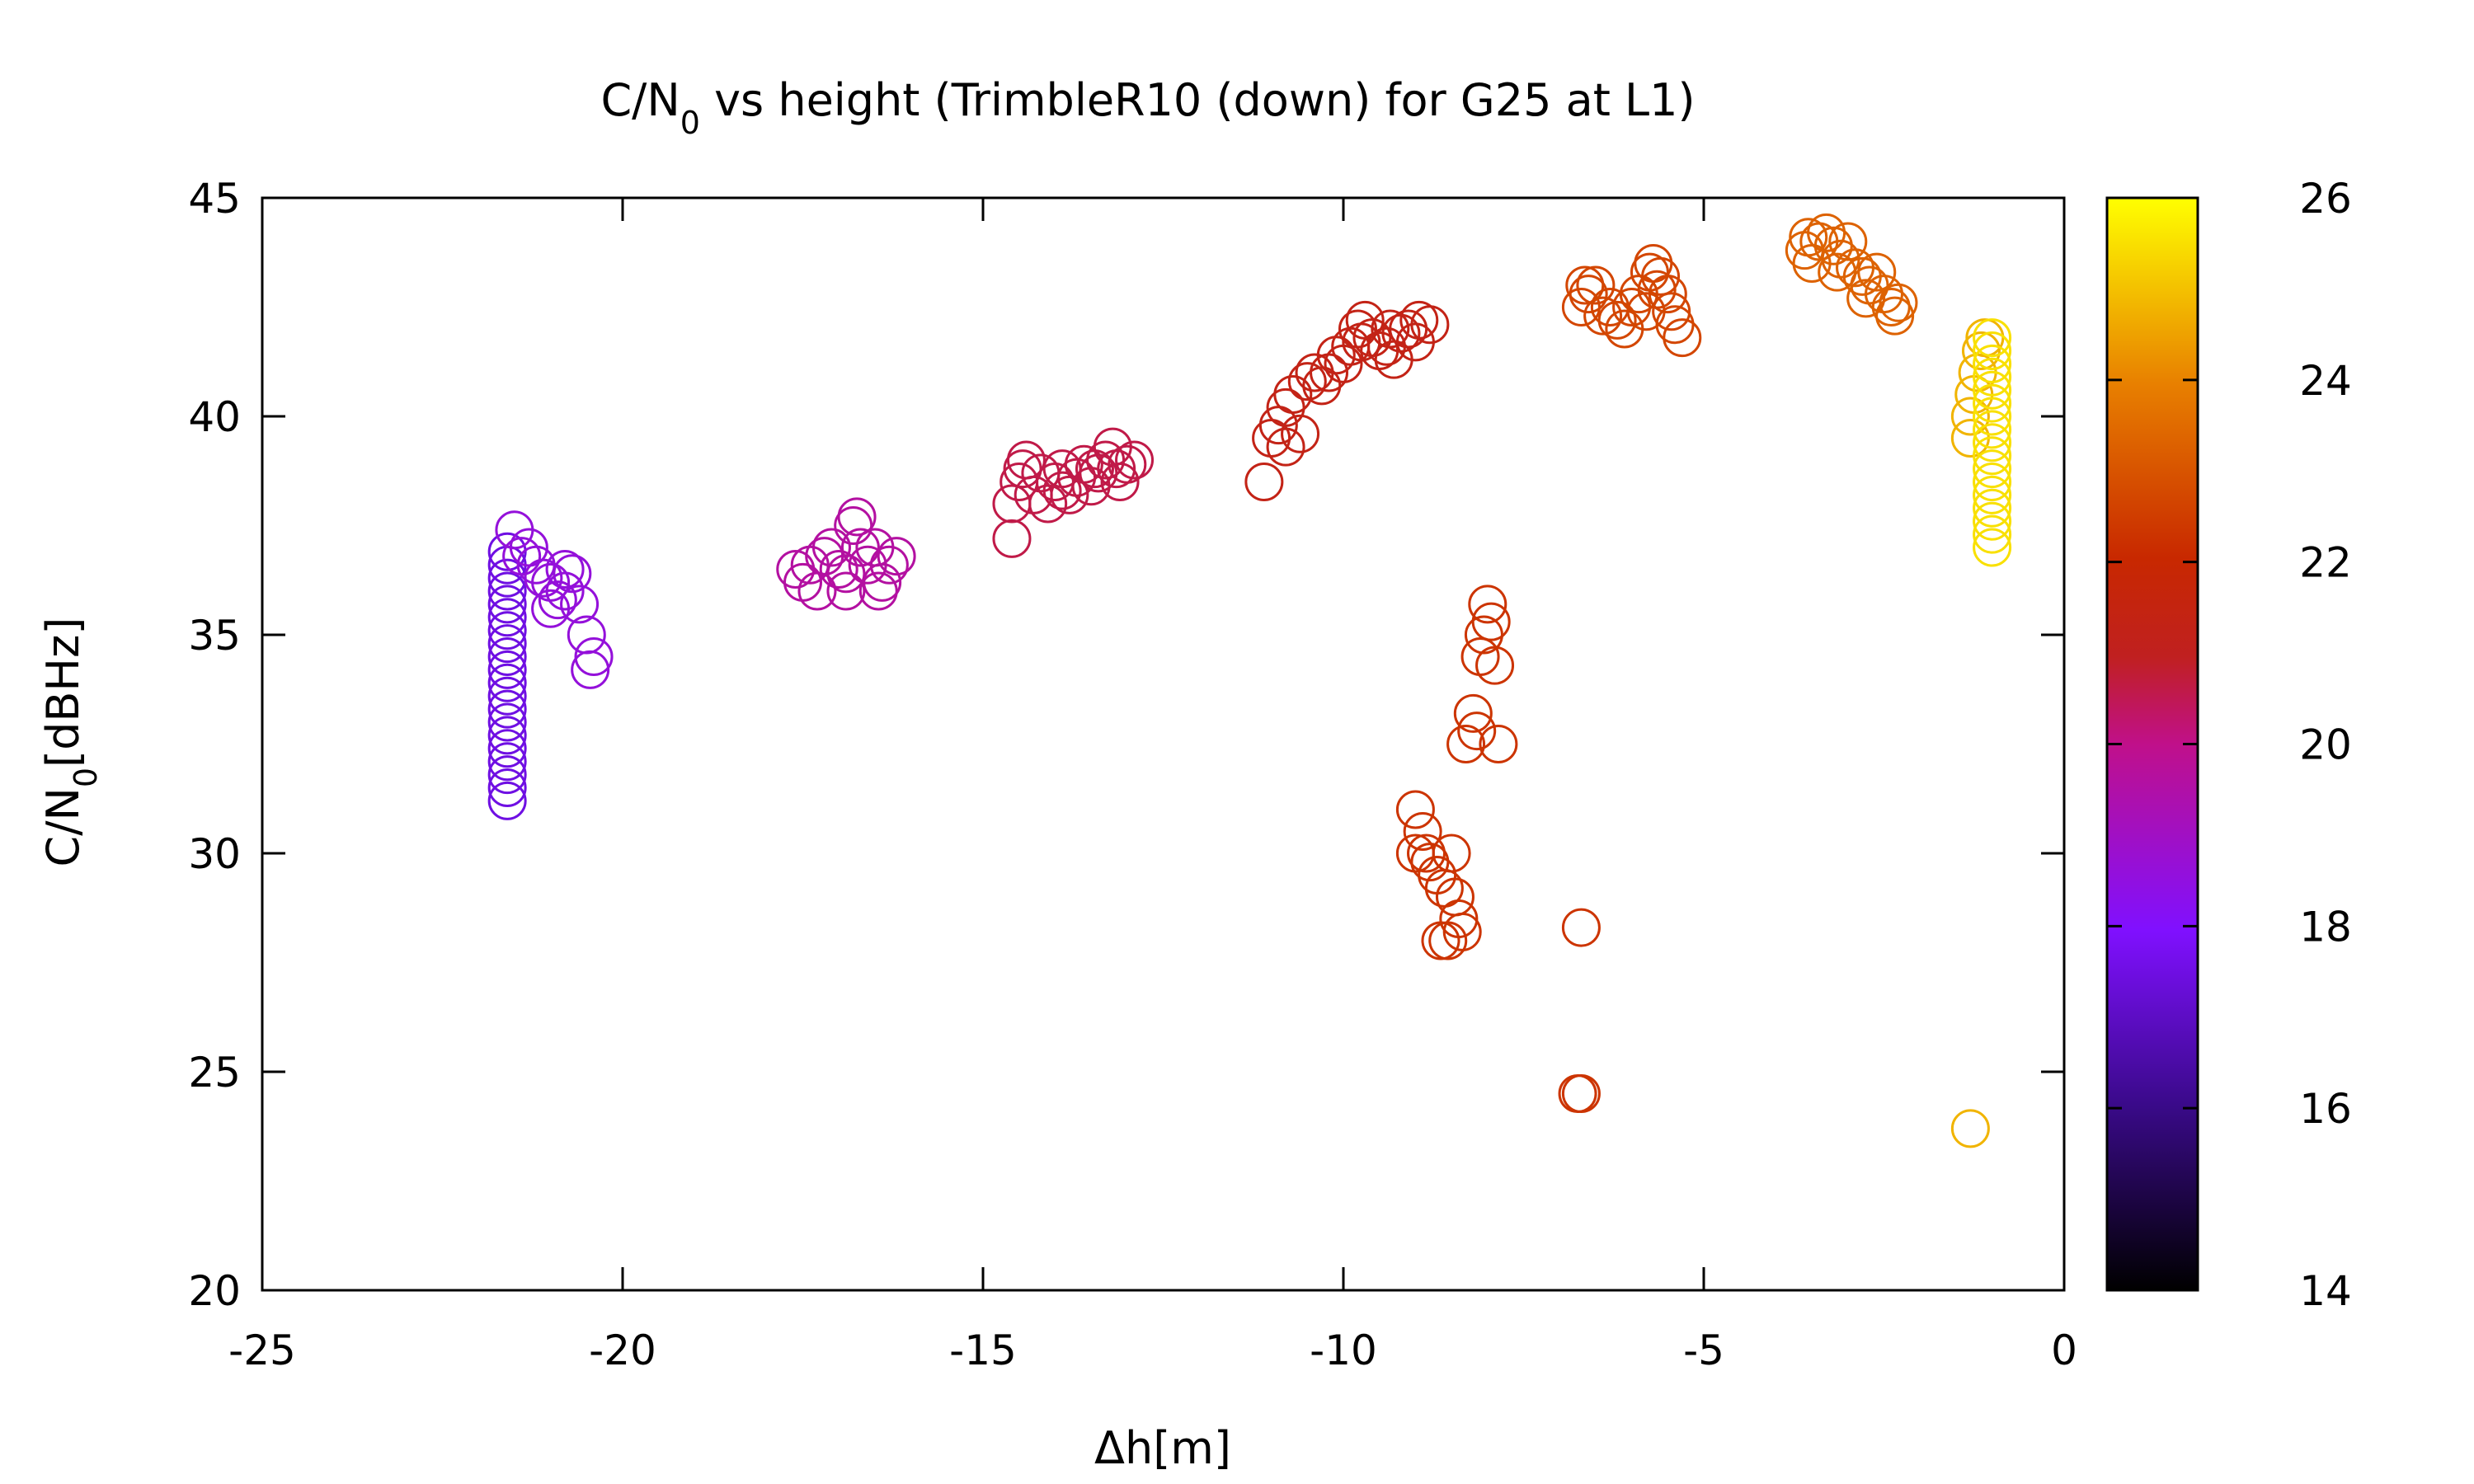 The height and width of the screenshot is (1484, 2474). What do you see at coordinates (2325, 1109) in the screenshot?
I see `colorbar-tick-label: 16` at bounding box center [2325, 1109].